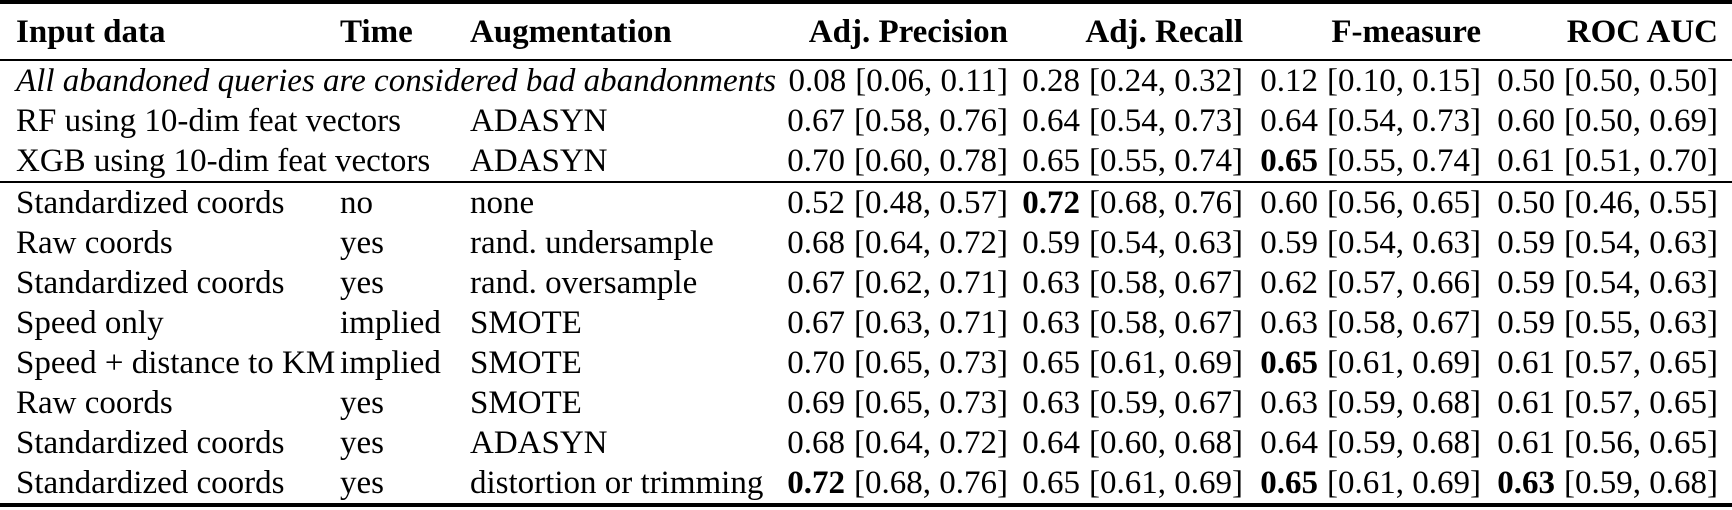  Describe the element at coordinates (1051, 323) in the screenshot. I see `metric-value: 0.63` at that location.